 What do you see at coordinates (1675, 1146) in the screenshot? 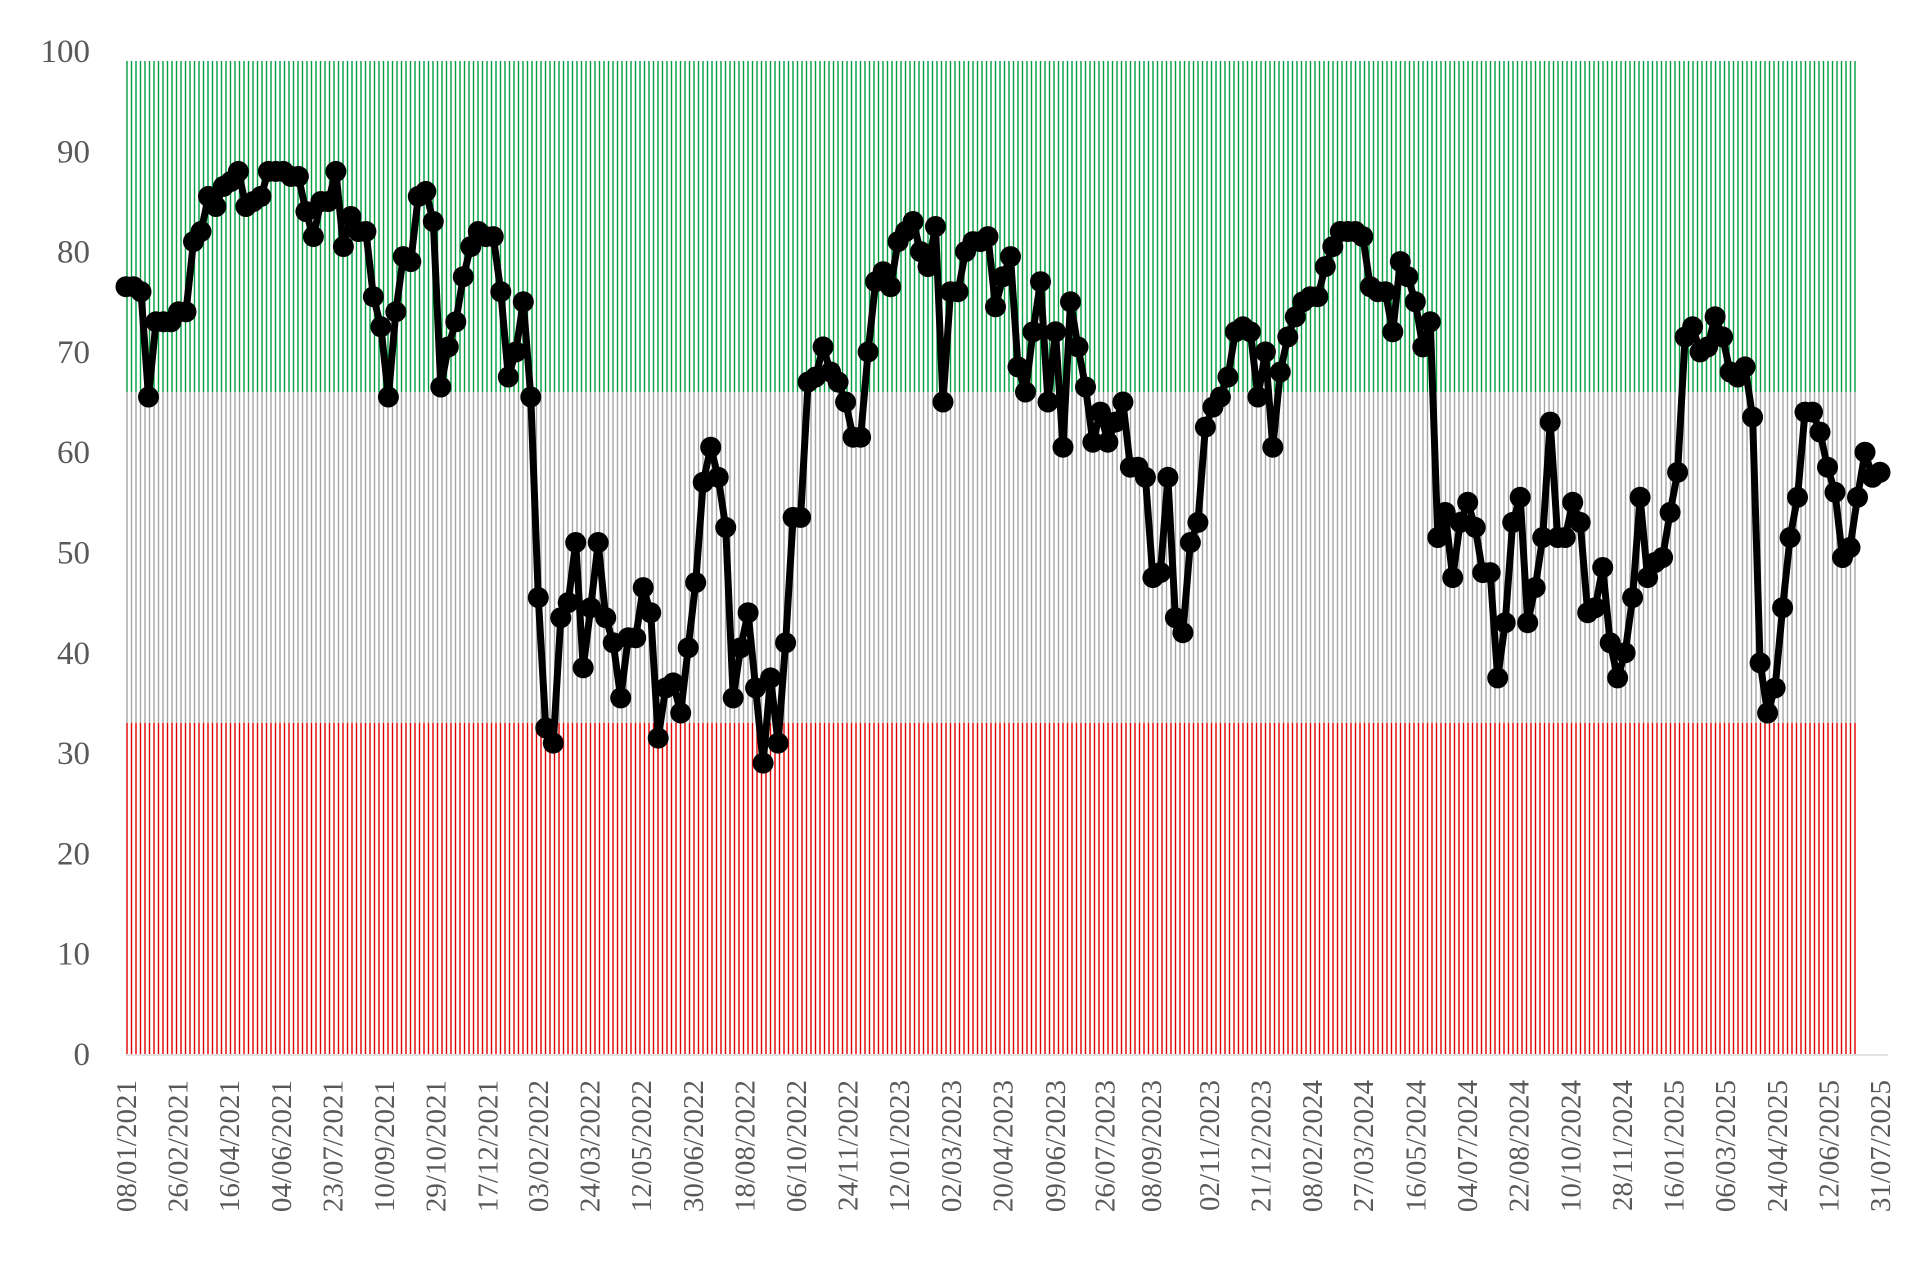
I see `x-tick-label: 16/01/2025` at bounding box center [1675, 1146].